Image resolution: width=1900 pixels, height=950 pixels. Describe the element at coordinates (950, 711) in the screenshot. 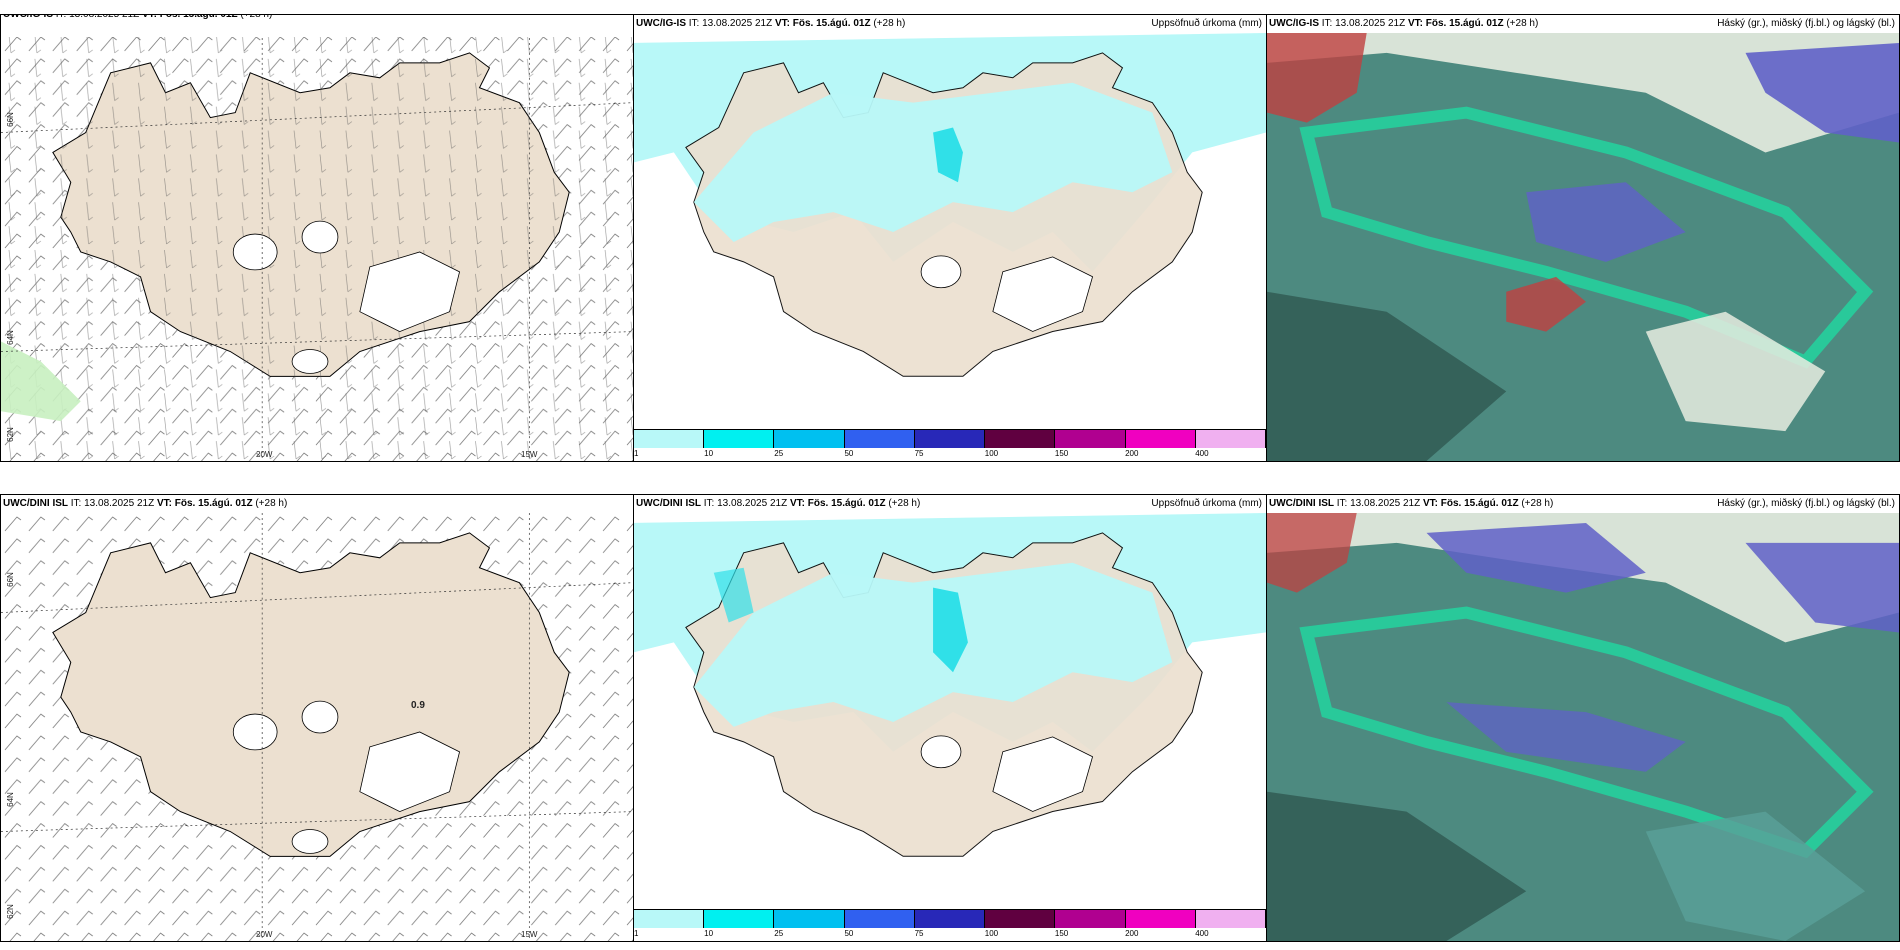

I see `precip-map-bottom` at that location.